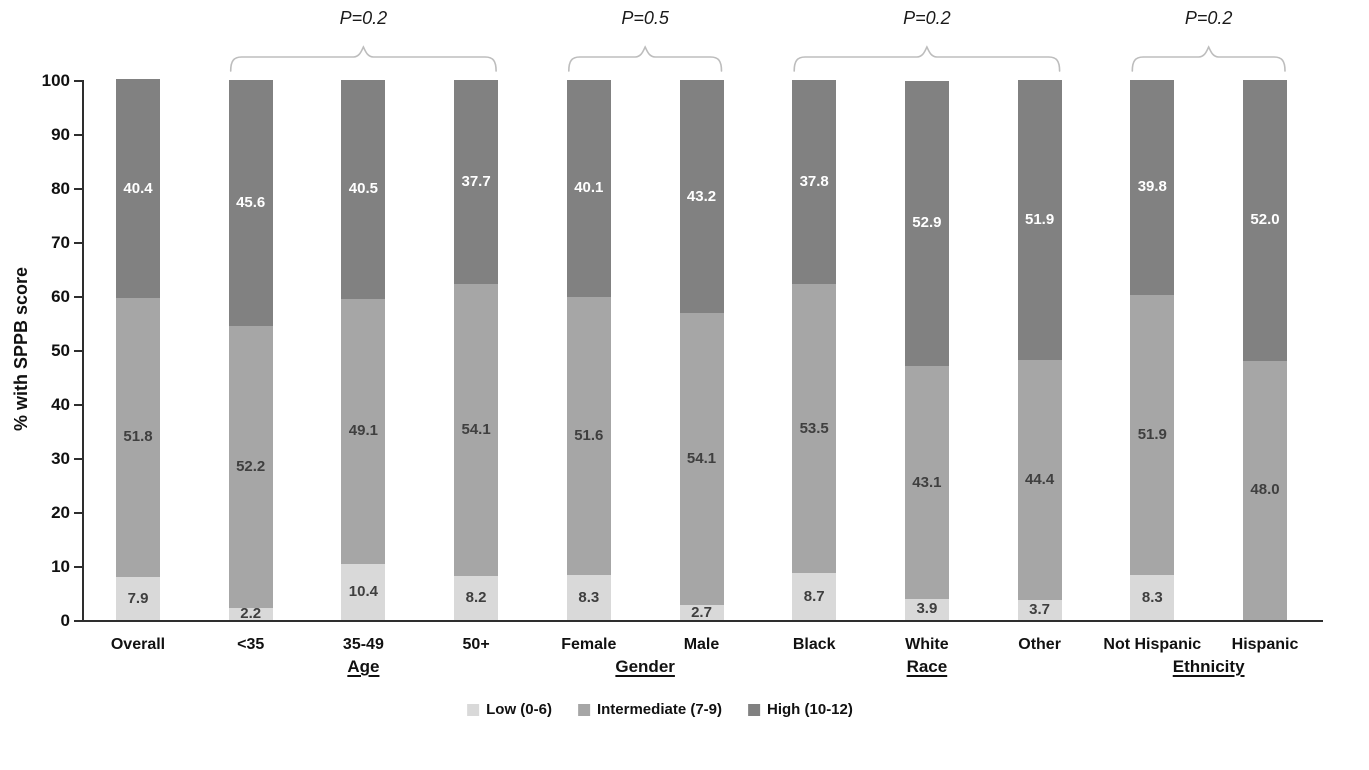 The image size is (1369, 770). I want to click on bar-segment-low-male, so click(701, 612).